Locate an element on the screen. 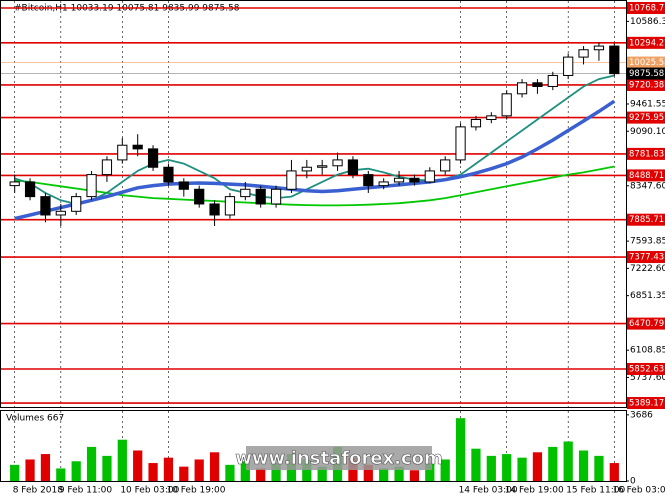  level-label: 8781.83 is located at coordinates (646, 154).